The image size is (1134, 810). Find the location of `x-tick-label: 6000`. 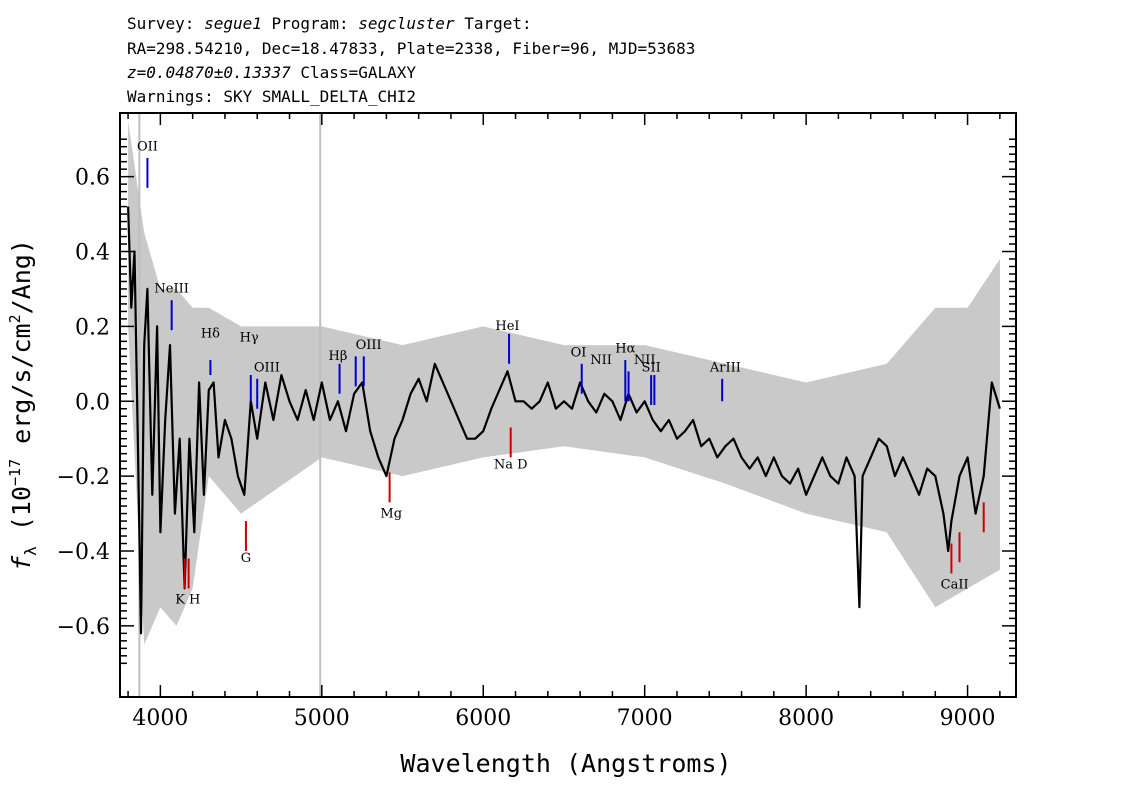

x-tick-label: 6000 is located at coordinates (483, 718).